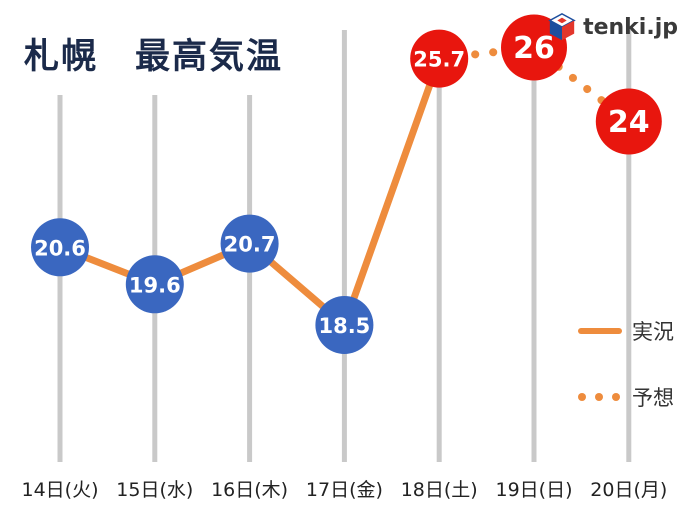  What do you see at coordinates (154, 57) in the screenshot?
I see `page-title: 札幌 最高気温` at bounding box center [154, 57].